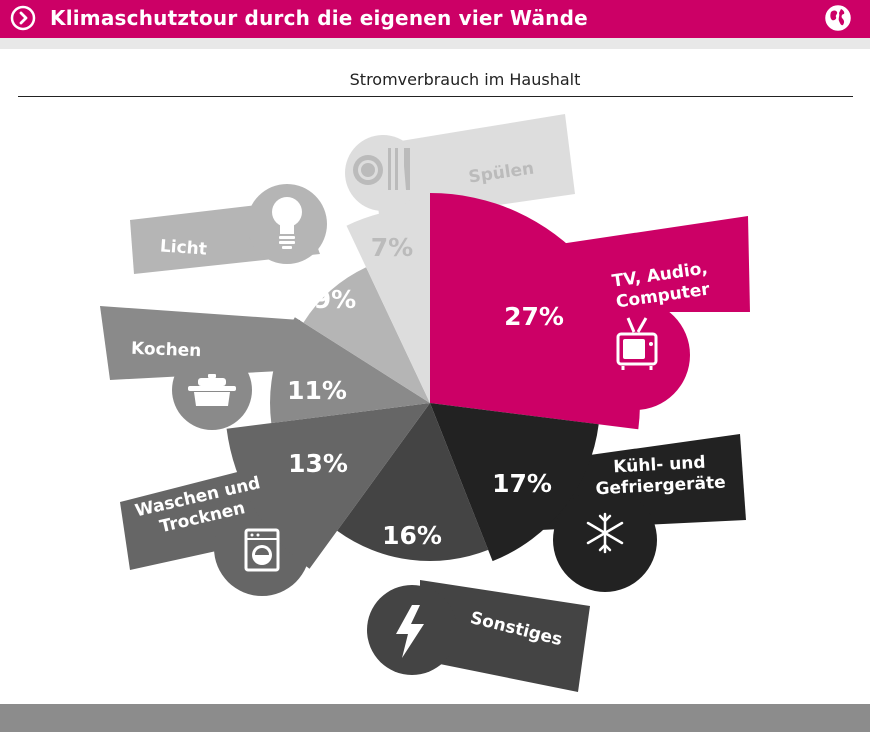 Image resolution: width=870 pixels, height=732 pixels. I want to click on pie-slice-kuehl, so click(514, 482).